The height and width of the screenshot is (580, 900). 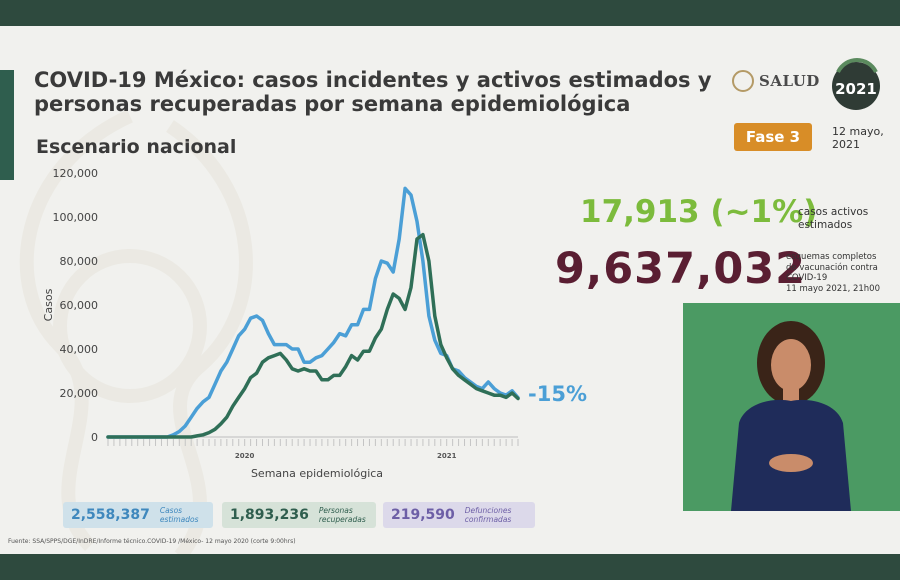 I want to click on active-label-line-2: estimados, so click(x=825, y=225).